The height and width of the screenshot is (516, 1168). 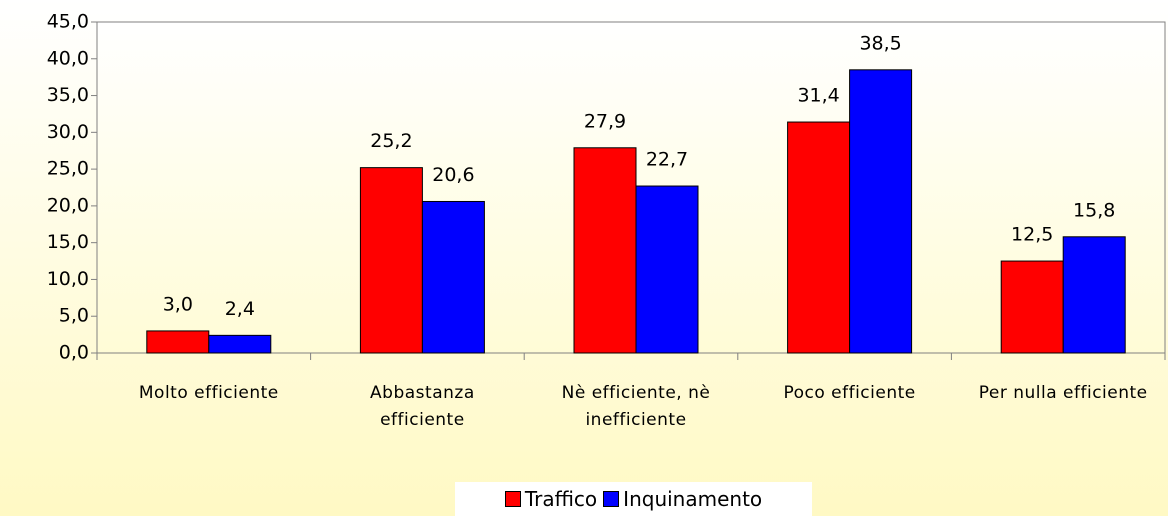 I want to click on y-tick-label: 45,0, so click(x=68, y=22).